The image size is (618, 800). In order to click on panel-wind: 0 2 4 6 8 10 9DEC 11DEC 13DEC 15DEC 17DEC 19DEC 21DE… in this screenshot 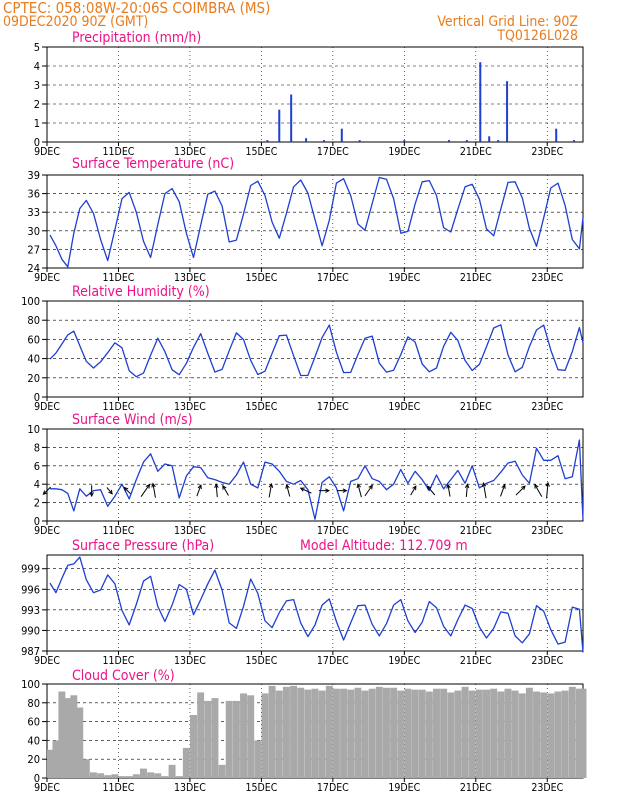, I will do `click(305, 474)`.